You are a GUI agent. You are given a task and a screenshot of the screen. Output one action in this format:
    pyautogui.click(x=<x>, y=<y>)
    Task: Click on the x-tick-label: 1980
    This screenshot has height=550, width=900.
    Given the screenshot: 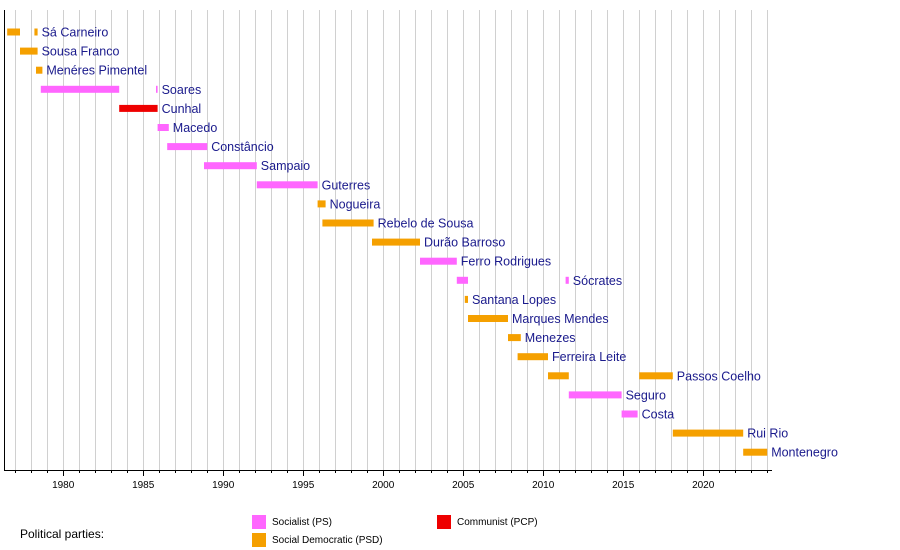 What is the action you would take?
    pyautogui.click(x=63, y=485)
    